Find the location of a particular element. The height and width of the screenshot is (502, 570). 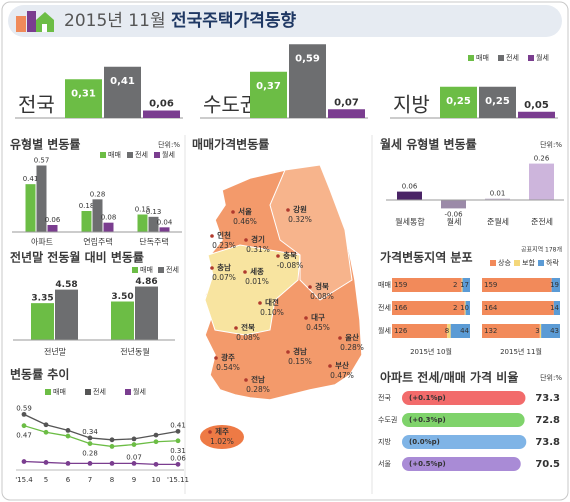

region-value: 0.07% is located at coordinates (224, 277).